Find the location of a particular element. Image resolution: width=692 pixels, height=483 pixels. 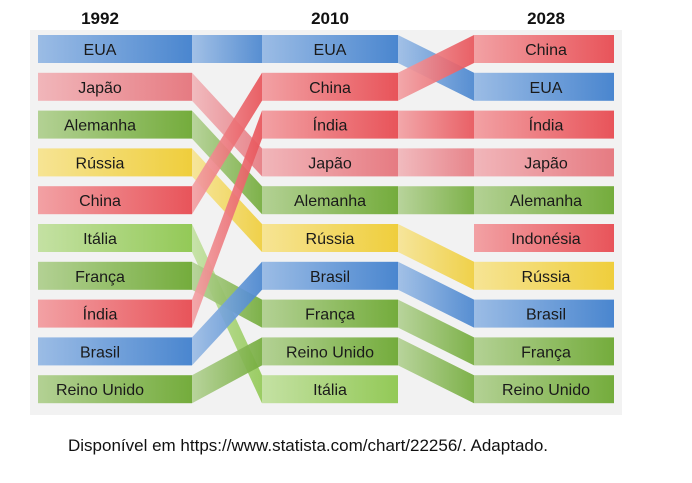

label-brasil-2028: Brasil is located at coordinates (546, 315).